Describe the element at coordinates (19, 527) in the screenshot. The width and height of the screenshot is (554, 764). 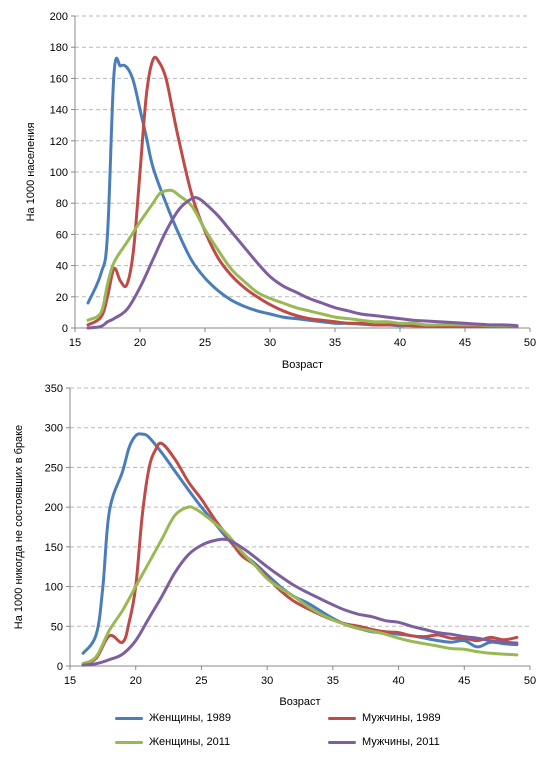
I see `y-axis-label: На 1000 никогда не состоявших в браке` at that location.